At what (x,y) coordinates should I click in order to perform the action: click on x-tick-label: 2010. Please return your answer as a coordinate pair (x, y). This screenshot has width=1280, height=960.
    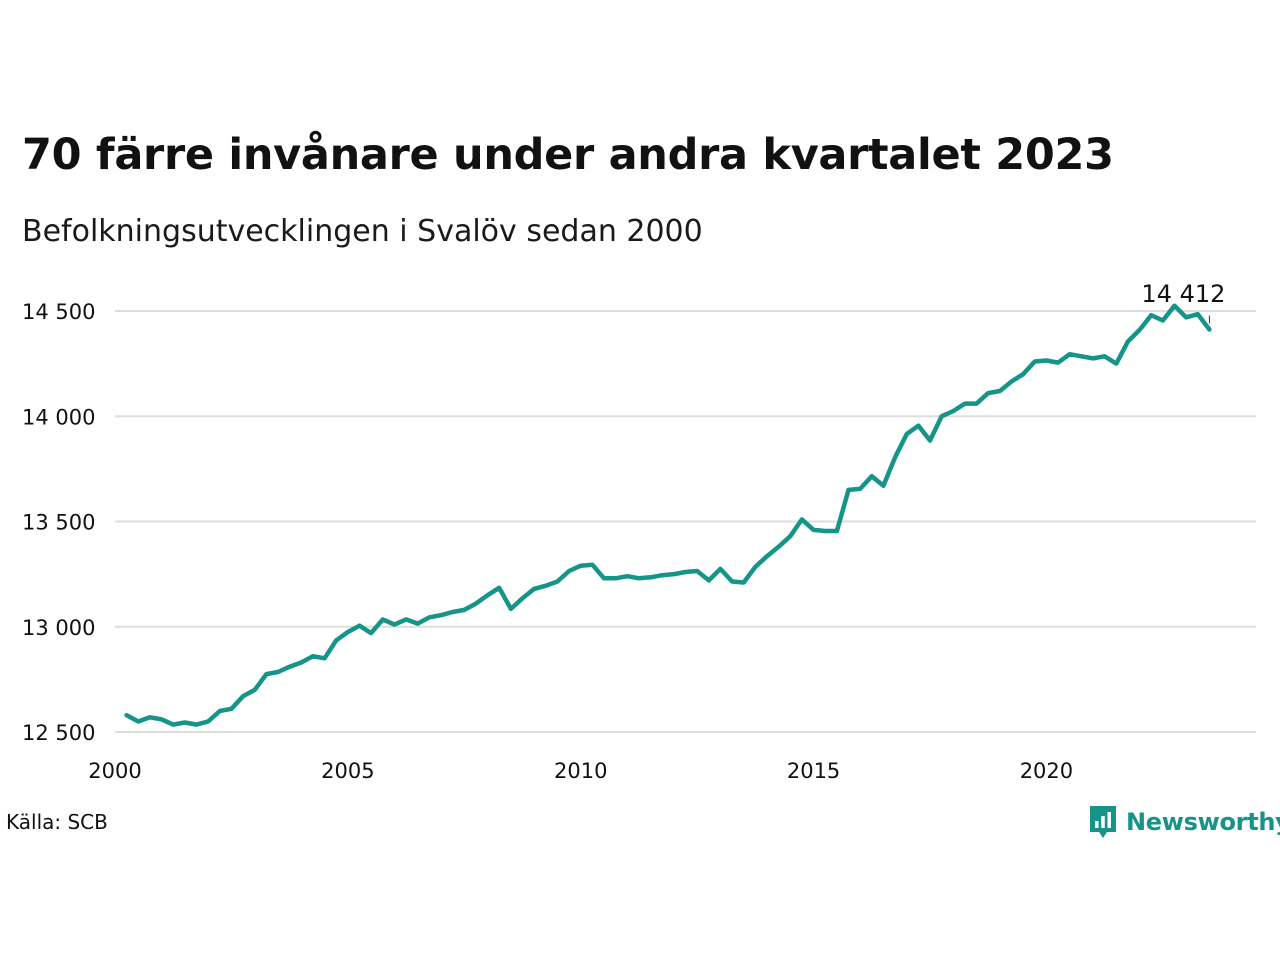
    Looking at the image, I should click on (580, 771).